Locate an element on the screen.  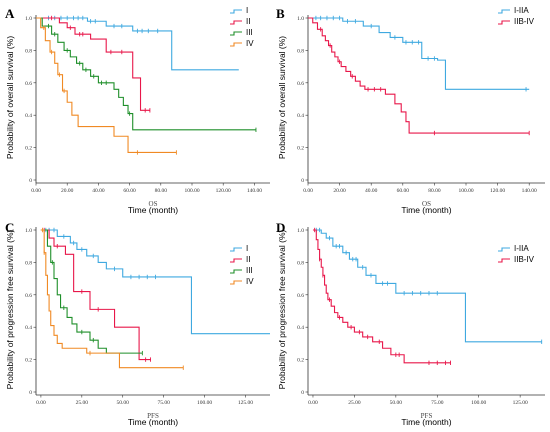
legend-label: I is located at coordinates (247, 10).